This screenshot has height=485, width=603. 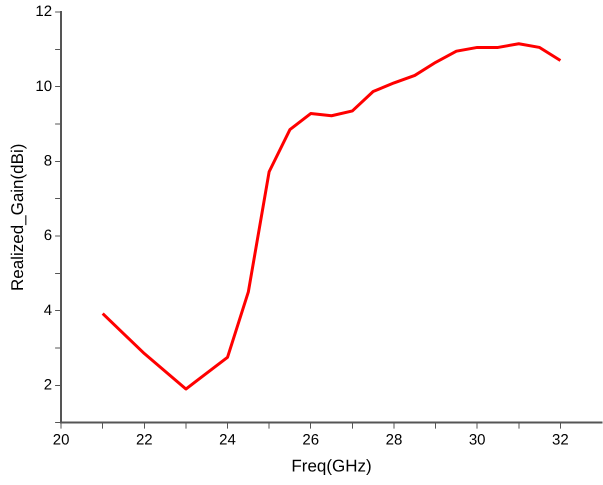 I want to click on x-tick-label: 30, so click(x=477, y=440).